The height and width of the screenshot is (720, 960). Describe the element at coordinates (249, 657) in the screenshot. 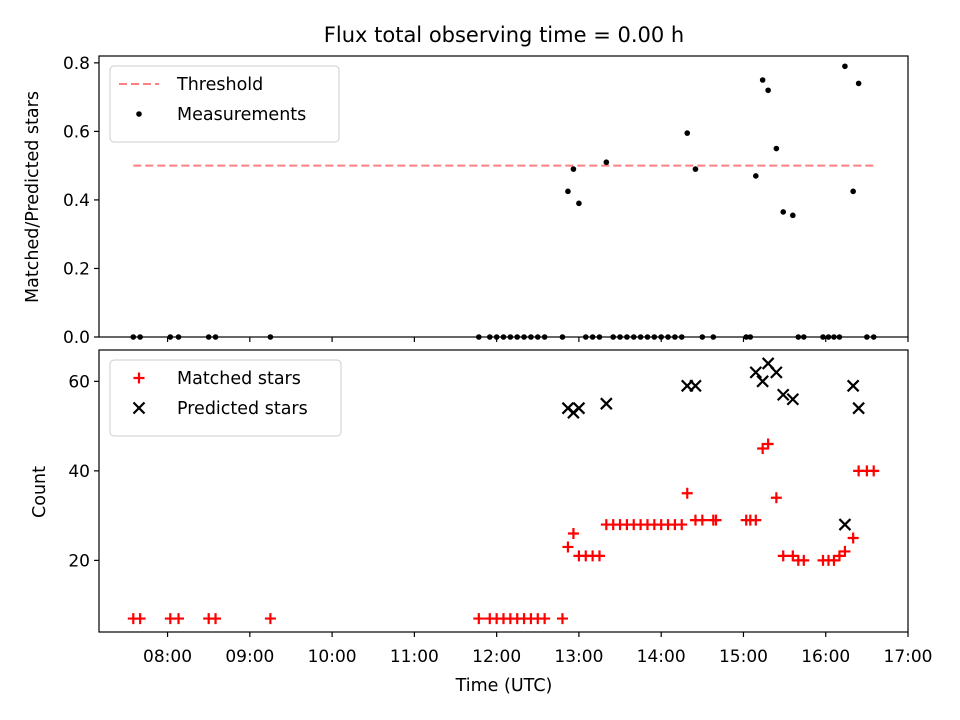

I see `xtick-label: 09:00` at that location.